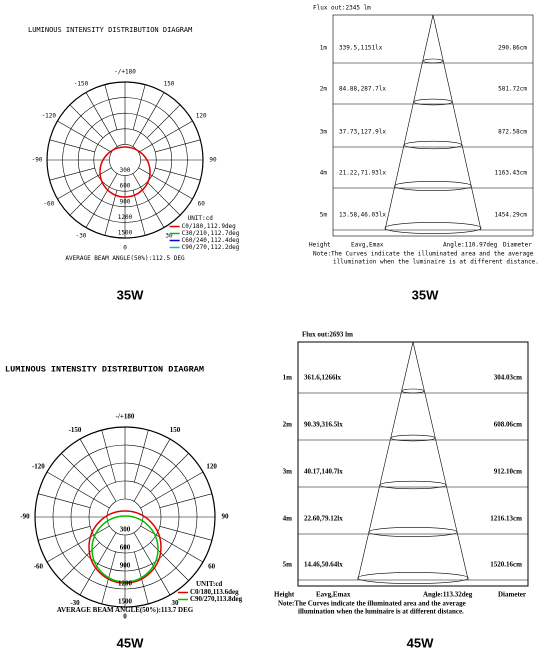 The image size is (539, 654). Describe the element at coordinates (508, 425) in the screenshot. I see `row-diameter: 608.06cm` at that location.